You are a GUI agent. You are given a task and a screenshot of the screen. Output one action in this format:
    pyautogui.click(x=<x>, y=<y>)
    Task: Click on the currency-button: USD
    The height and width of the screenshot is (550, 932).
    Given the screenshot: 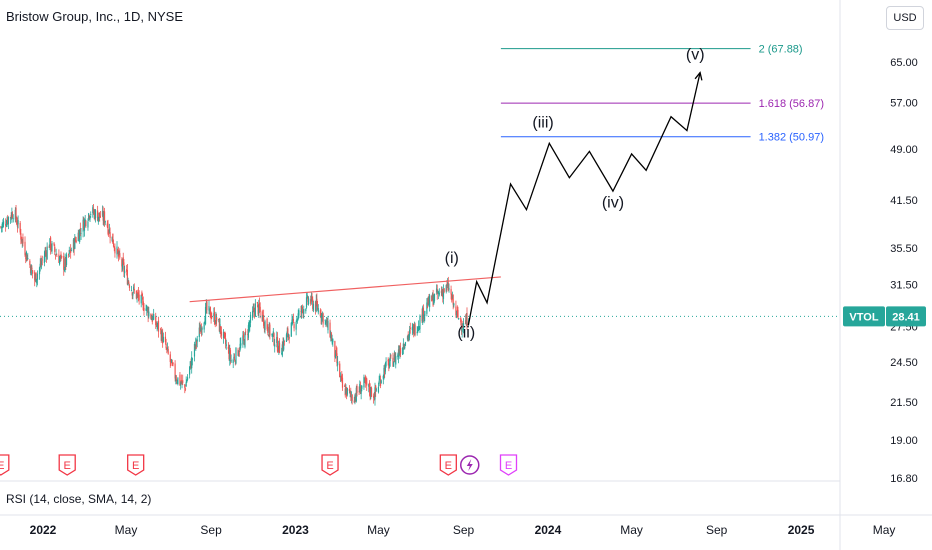 What is the action you would take?
    pyautogui.click(x=905, y=18)
    